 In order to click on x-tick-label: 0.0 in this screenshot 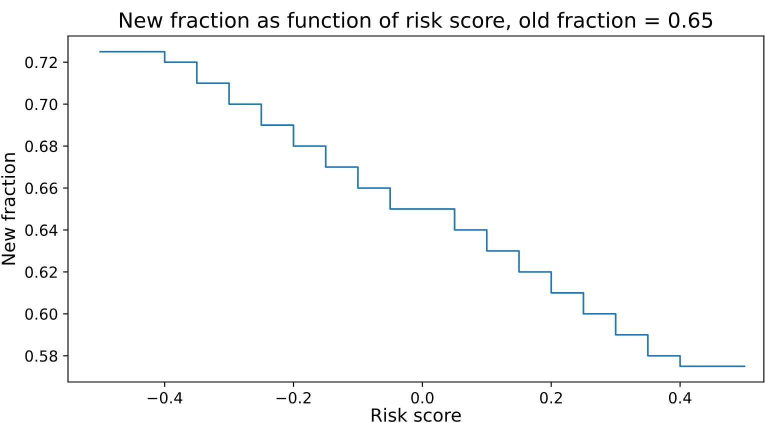, I will do `click(422, 398)`.